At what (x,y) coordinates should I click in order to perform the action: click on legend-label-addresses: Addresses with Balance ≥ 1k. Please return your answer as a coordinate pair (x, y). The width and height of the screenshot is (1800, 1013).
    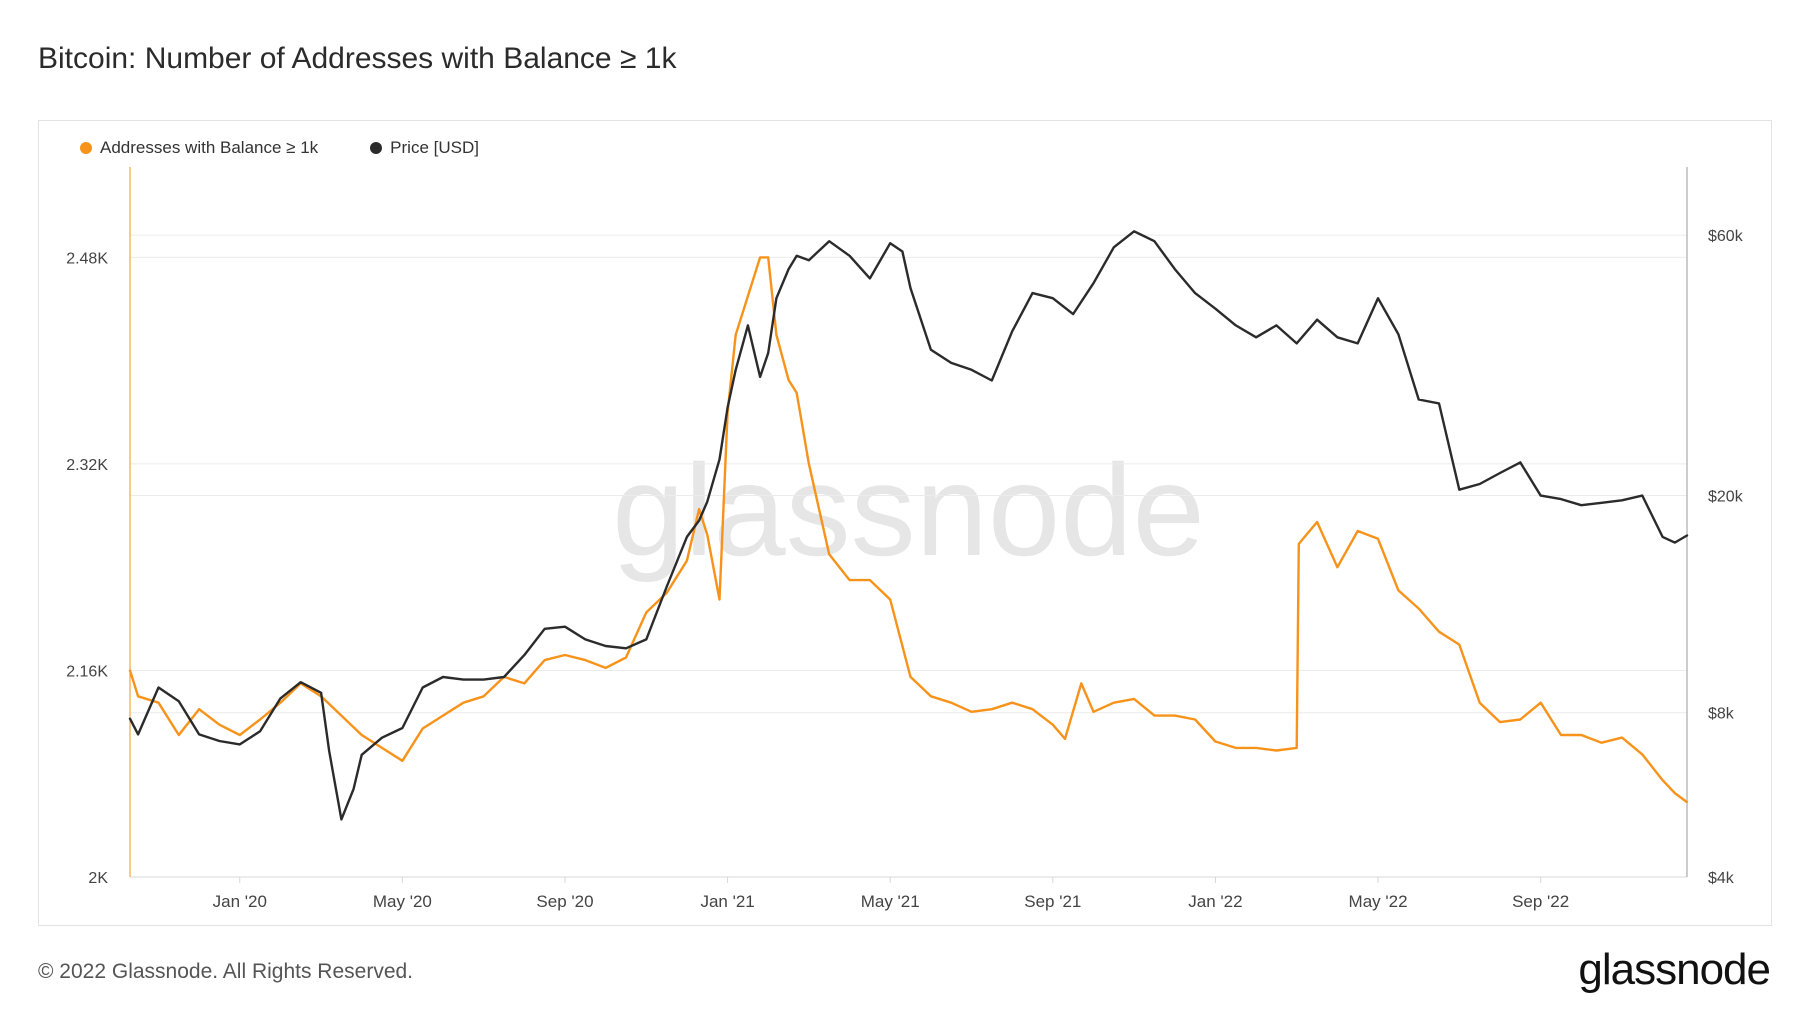
    Looking at the image, I should click on (209, 147).